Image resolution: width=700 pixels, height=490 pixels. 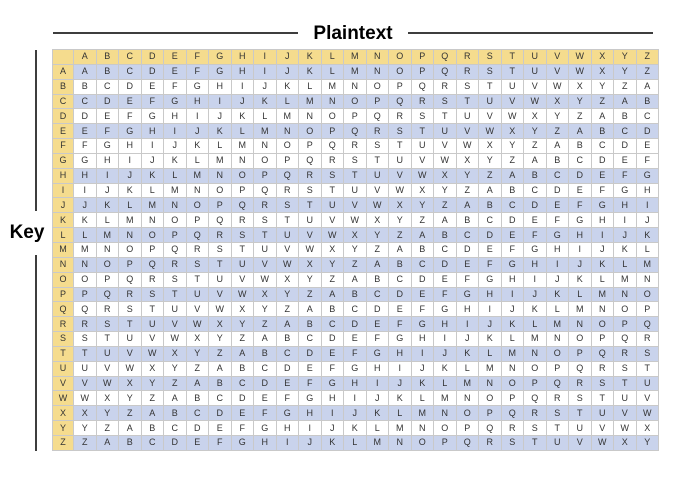 What do you see at coordinates (625, 264) in the screenshot?
I see `cipher-cell: L` at bounding box center [625, 264].